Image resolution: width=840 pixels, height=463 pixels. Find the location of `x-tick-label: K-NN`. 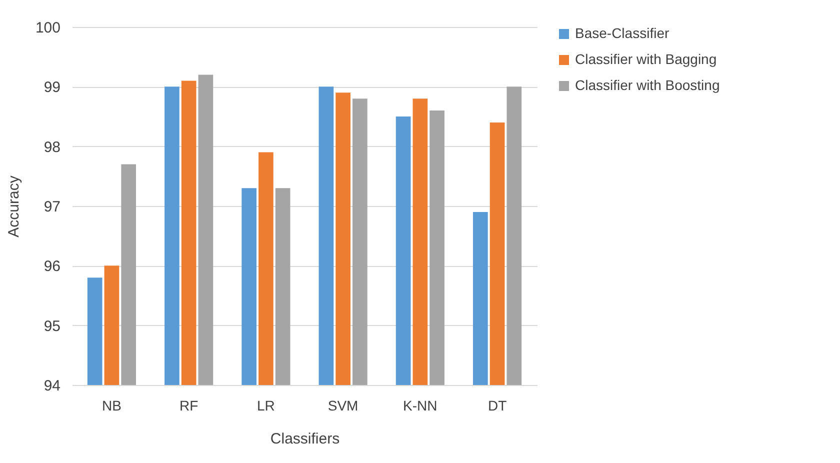

x-tick-label: K-NN is located at coordinates (420, 406).